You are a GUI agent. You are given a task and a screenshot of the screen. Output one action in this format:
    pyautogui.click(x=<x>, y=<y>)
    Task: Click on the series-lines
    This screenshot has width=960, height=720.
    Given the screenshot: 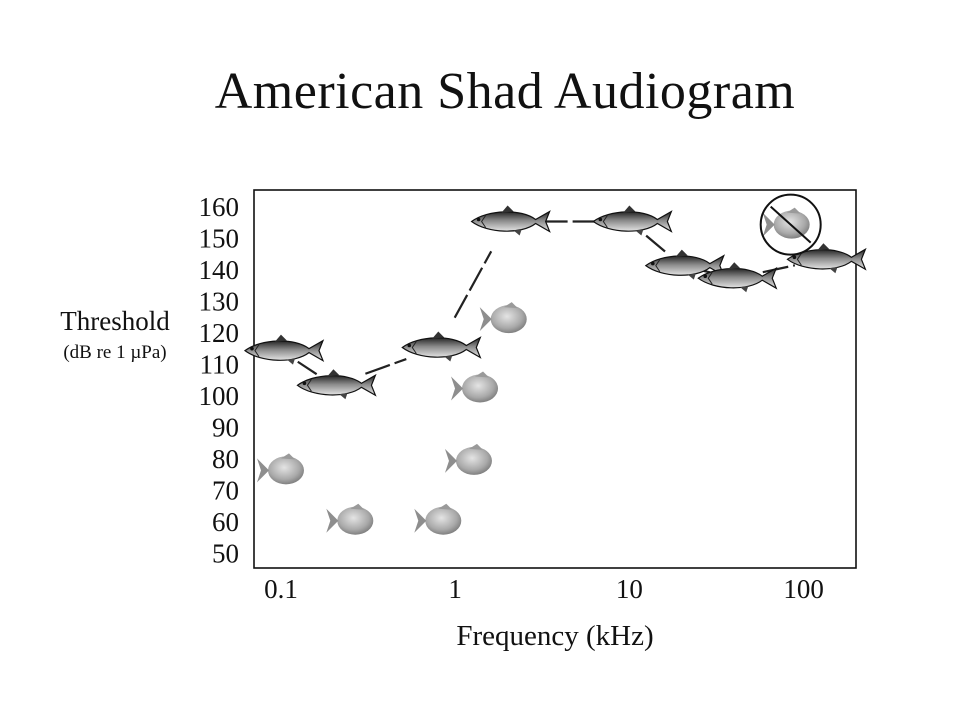 What is the action you would take?
    pyautogui.click(x=546, y=298)
    